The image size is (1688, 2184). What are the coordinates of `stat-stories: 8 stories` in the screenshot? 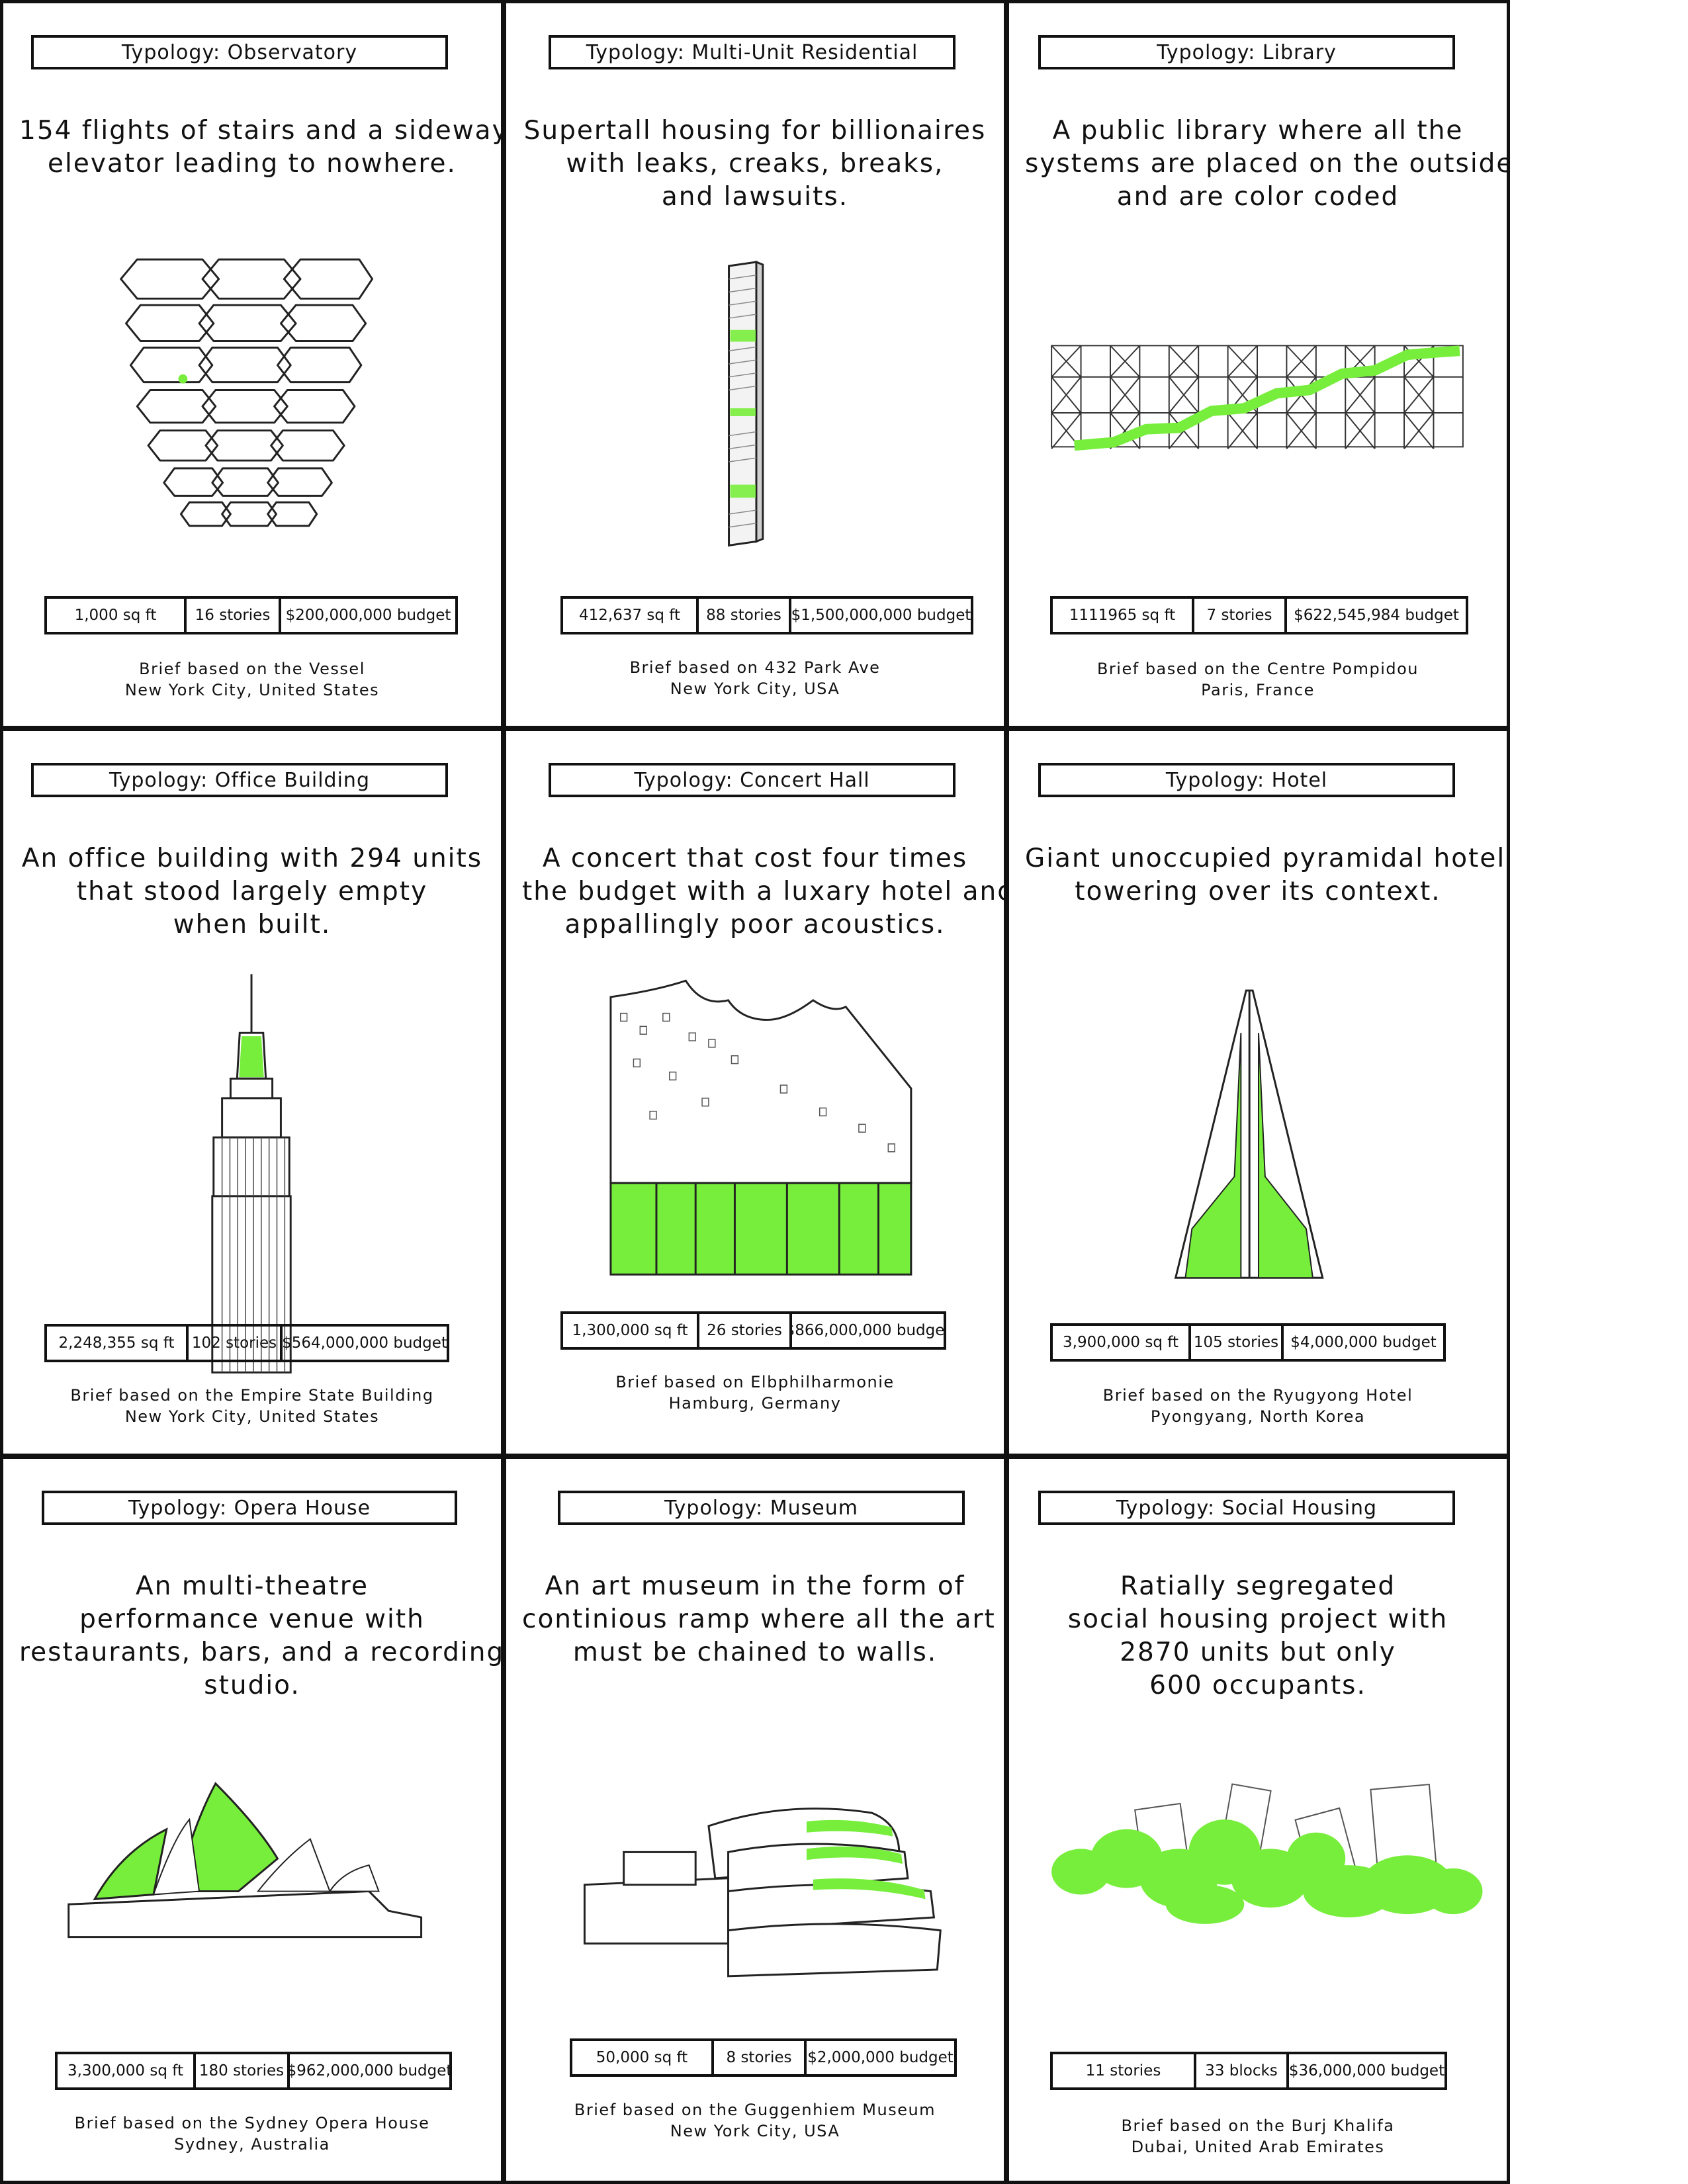 It's located at (758, 2057).